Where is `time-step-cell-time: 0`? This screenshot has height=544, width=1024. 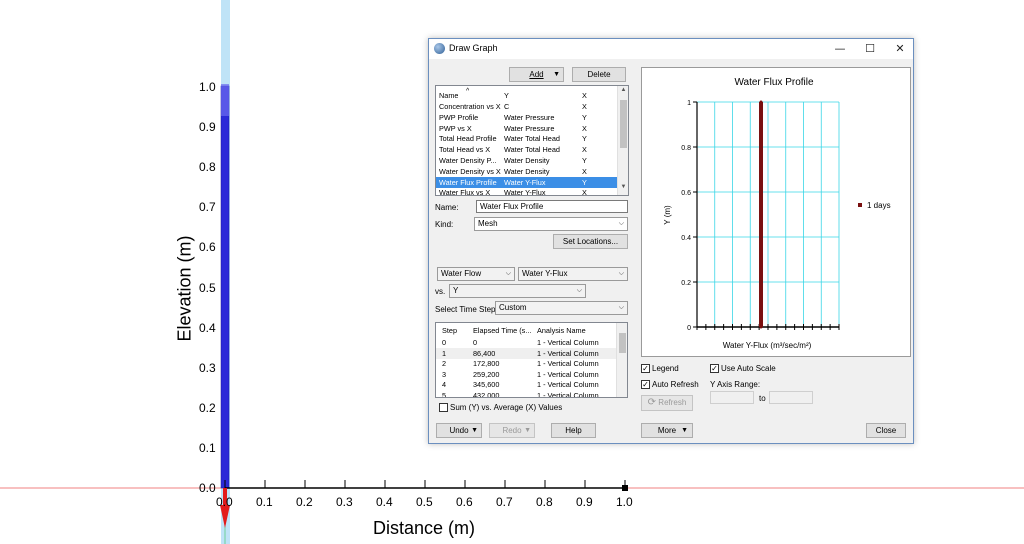 time-step-cell-time: 0 is located at coordinates (475, 342).